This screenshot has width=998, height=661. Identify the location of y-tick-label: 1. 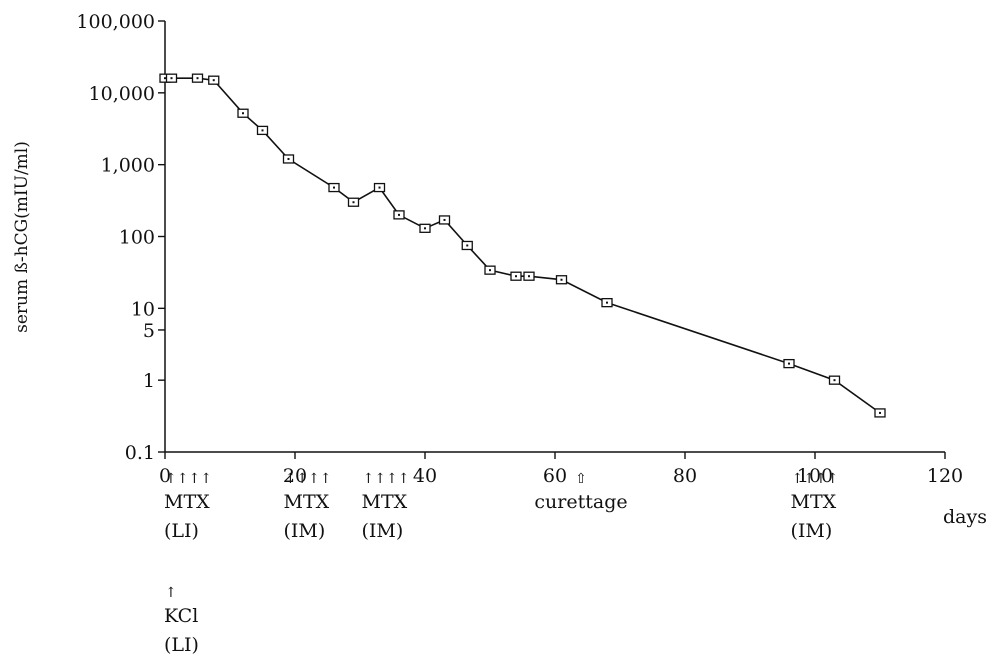
(149, 381).